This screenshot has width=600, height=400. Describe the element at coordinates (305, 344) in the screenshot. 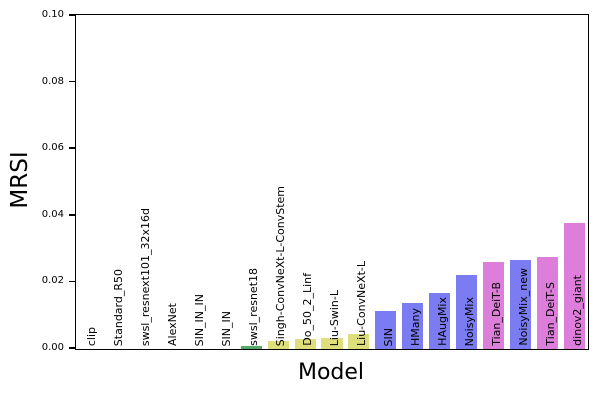

I see `bar-do-50-2-linf` at that location.